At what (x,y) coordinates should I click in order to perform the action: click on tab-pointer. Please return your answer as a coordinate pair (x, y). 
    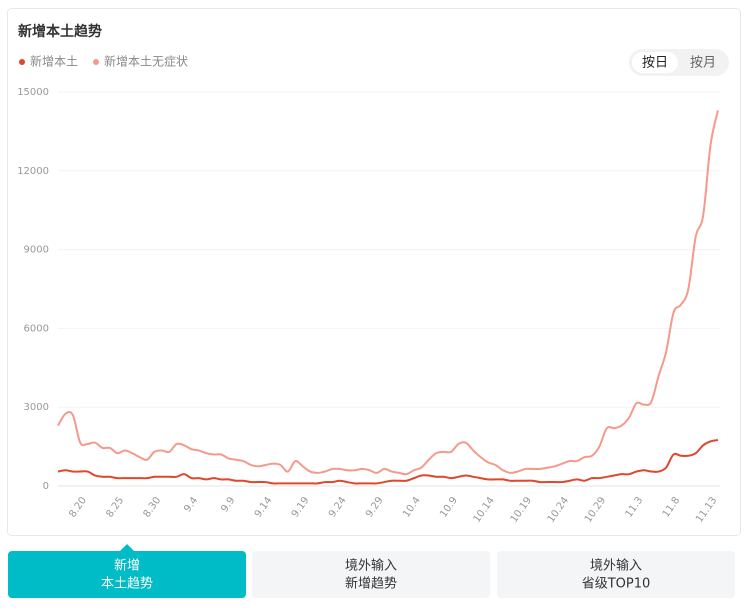
    Looking at the image, I should click on (127, 547).